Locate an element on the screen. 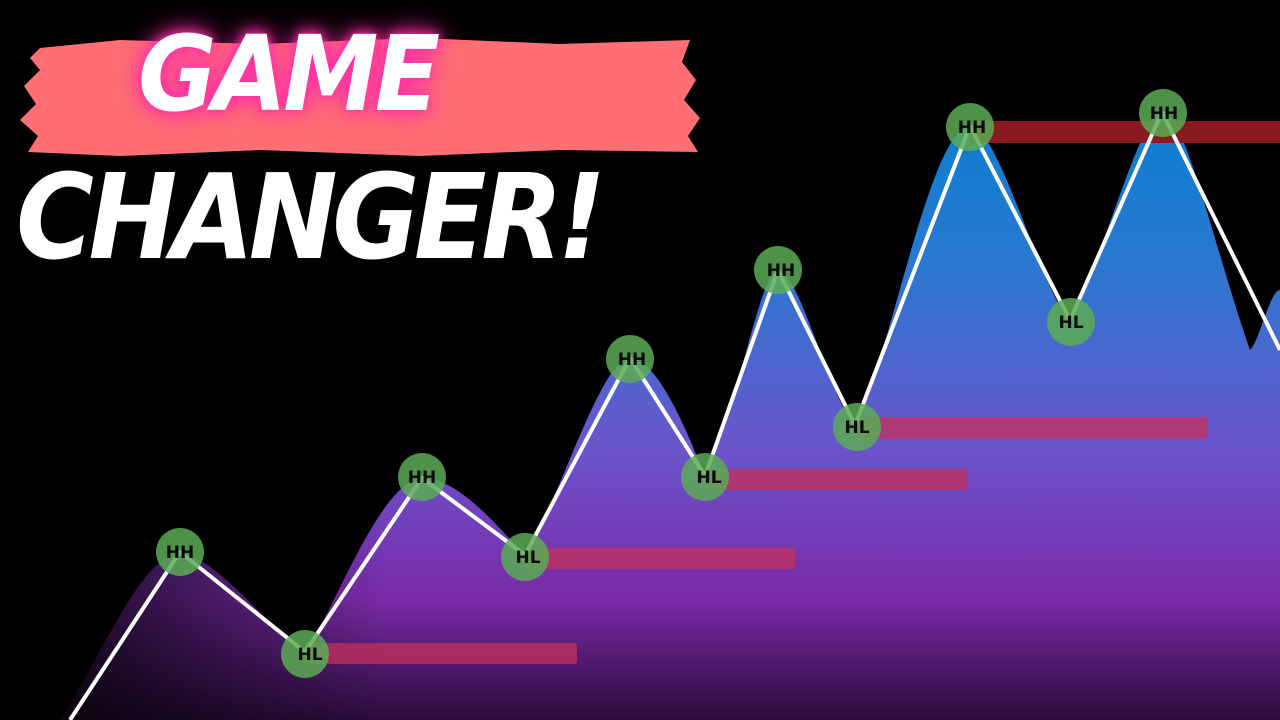 This screenshot has height=720, width=1280. marker-hl-2: HL is located at coordinates (525, 557).